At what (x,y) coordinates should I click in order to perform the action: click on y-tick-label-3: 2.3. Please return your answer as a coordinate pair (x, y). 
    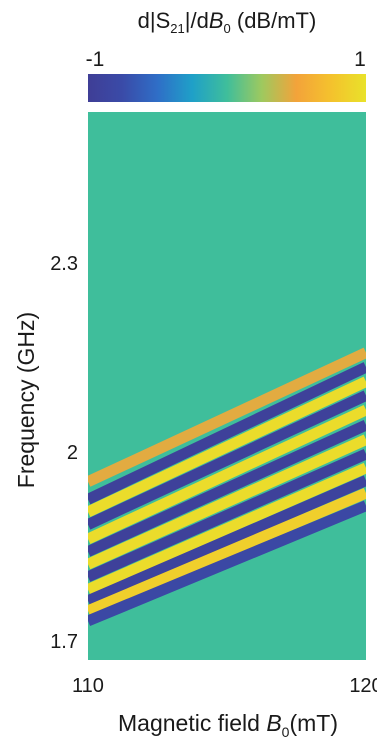
    Looking at the image, I should click on (64, 264).